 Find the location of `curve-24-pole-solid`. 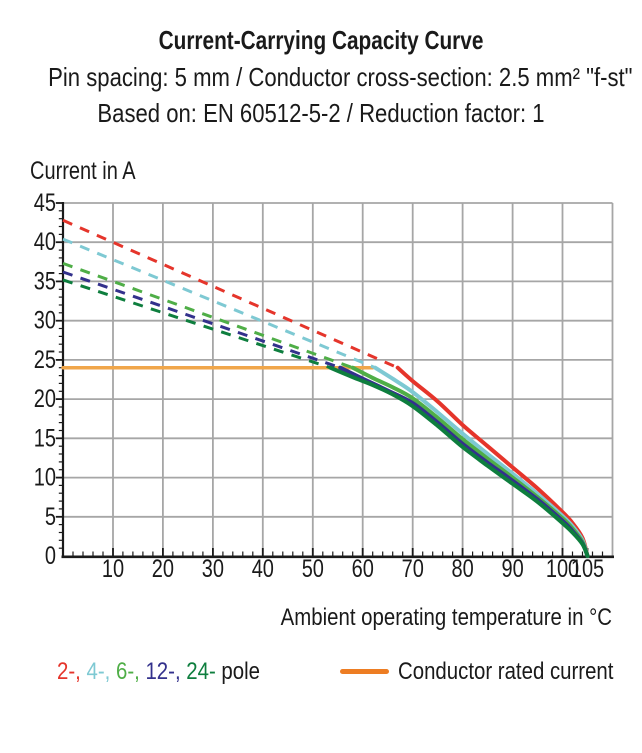

curve-24-pole-solid is located at coordinates (459, 461).